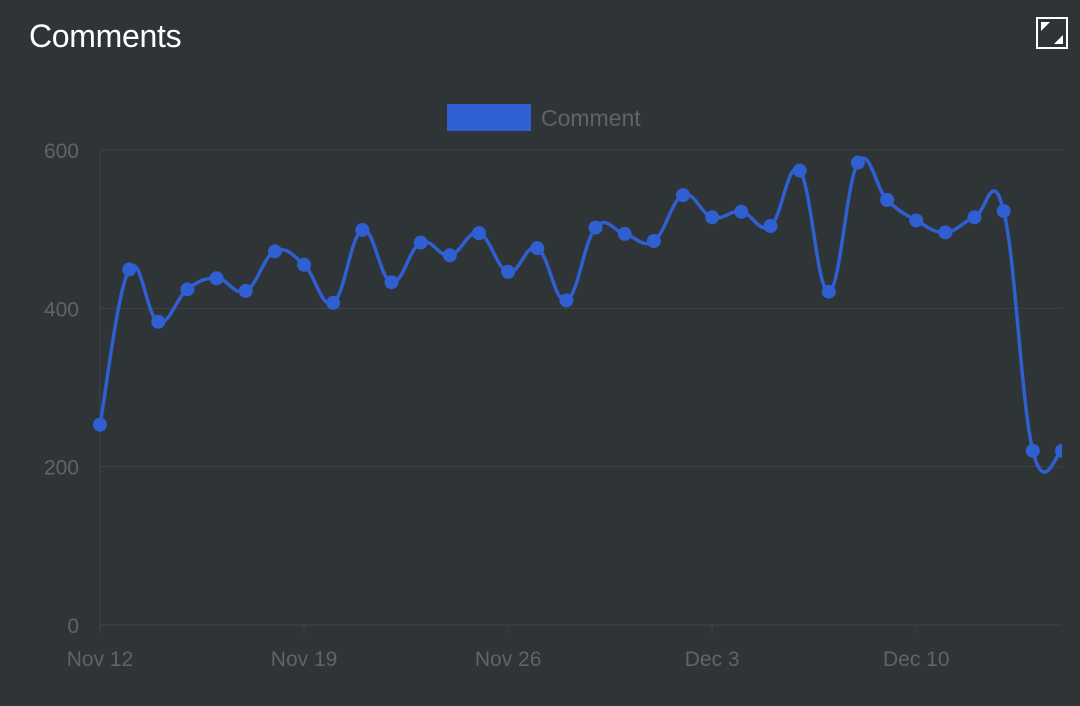  What do you see at coordinates (105, 36) in the screenshot?
I see `panel-title: Comments` at bounding box center [105, 36].